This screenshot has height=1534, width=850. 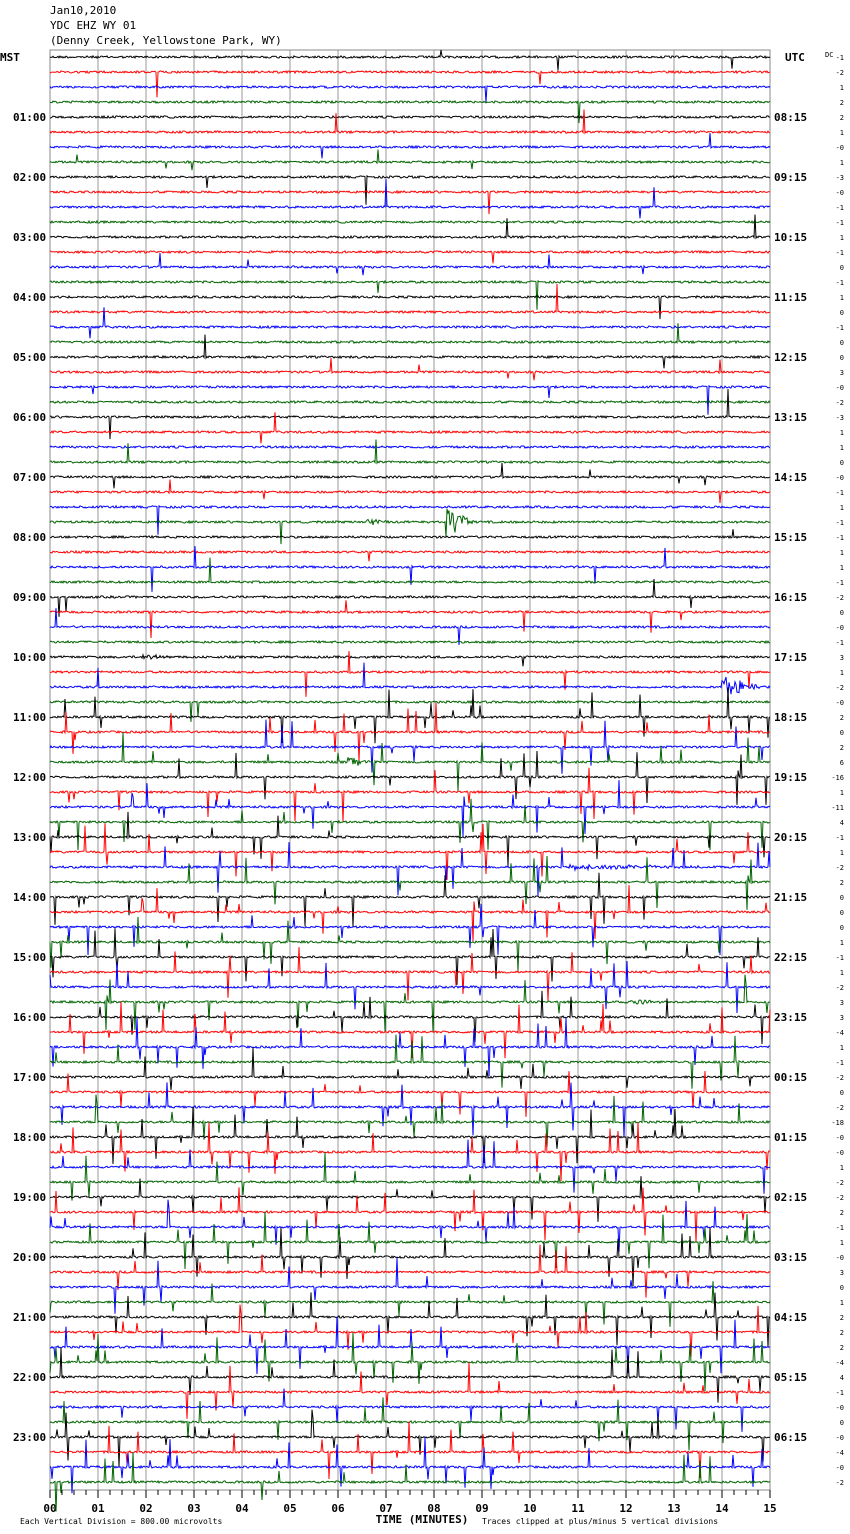 What do you see at coordinates (29, 237) in the screenshot?
I see `mst-hour-label: 03:00` at bounding box center [29, 237].